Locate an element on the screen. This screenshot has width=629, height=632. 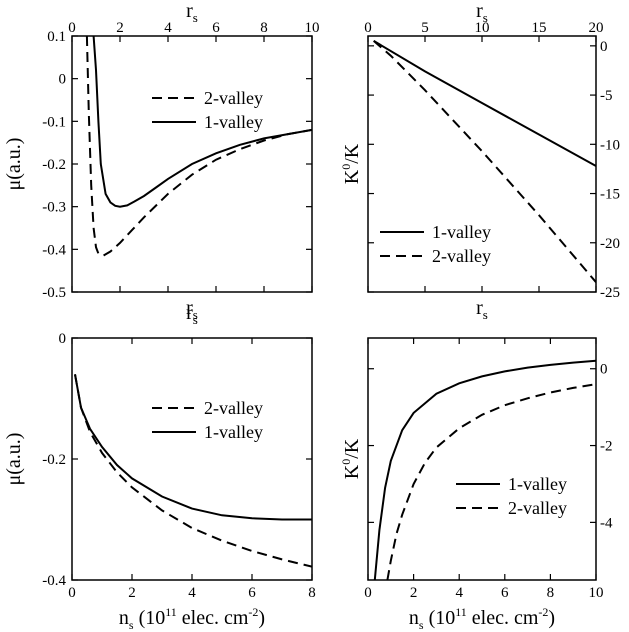
y-tick-label: -25 is located at coordinates (610, 293).